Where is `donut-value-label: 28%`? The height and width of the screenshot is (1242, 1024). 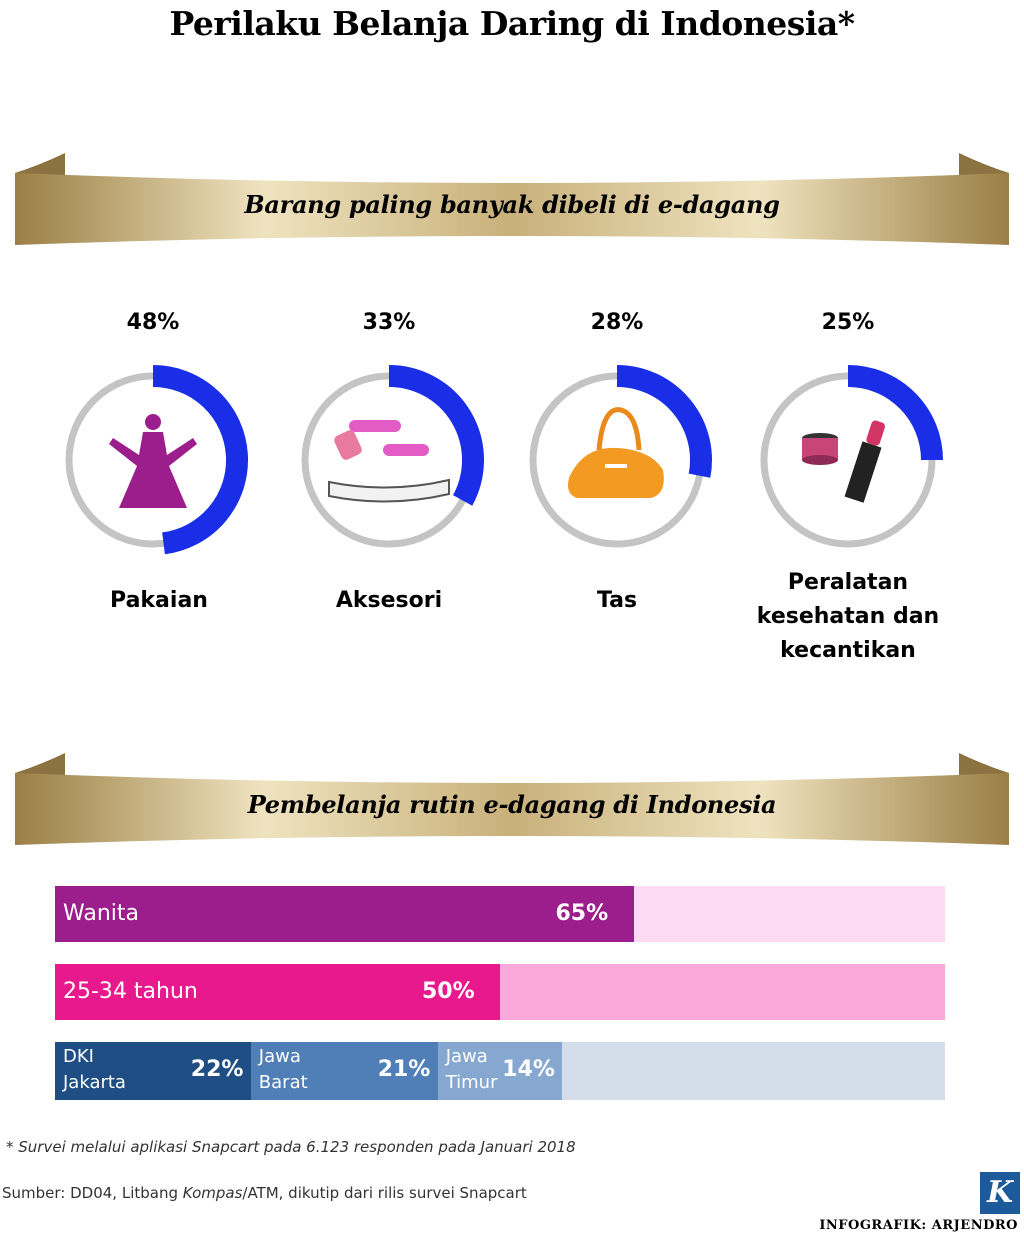 donut-value-label: 28% is located at coordinates (617, 322).